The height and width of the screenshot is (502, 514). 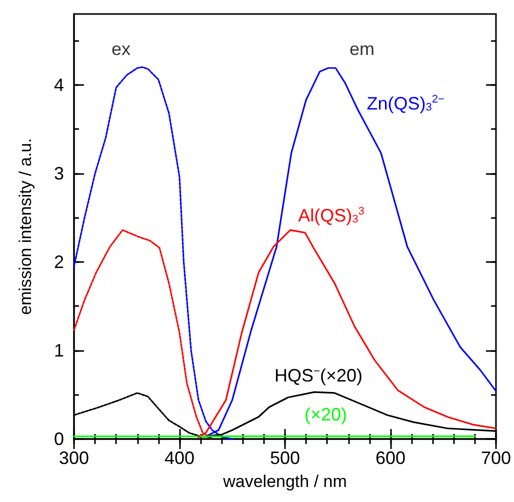 What do you see at coordinates (25, 226) in the screenshot?
I see `y-axis-title: emission intensity / a.u.` at bounding box center [25, 226].